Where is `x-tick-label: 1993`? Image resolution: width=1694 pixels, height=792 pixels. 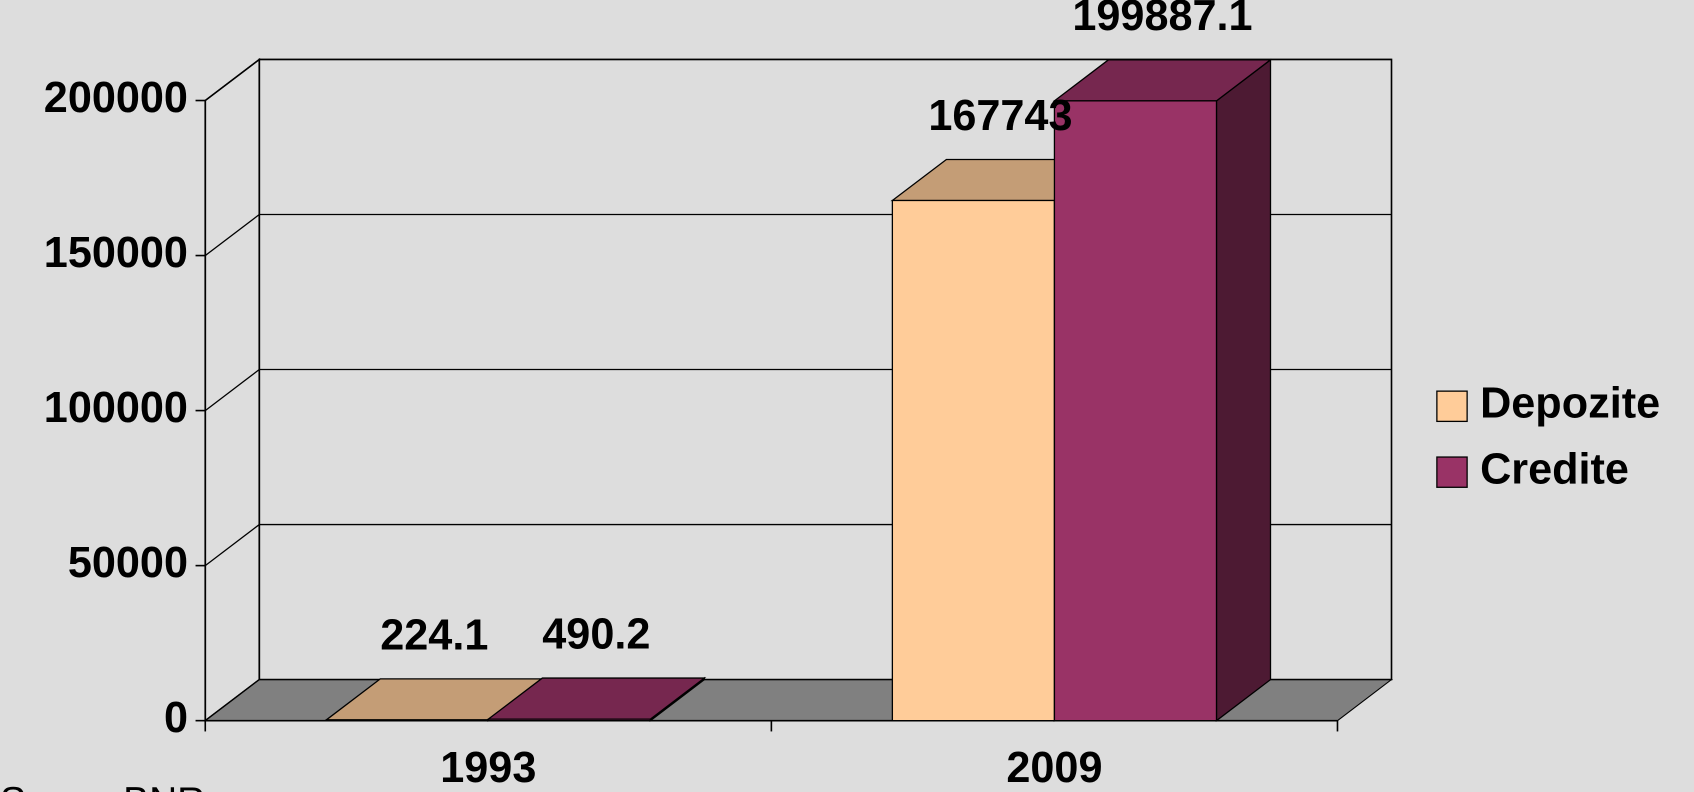
x-tick-label: 1993 is located at coordinates (488, 768).